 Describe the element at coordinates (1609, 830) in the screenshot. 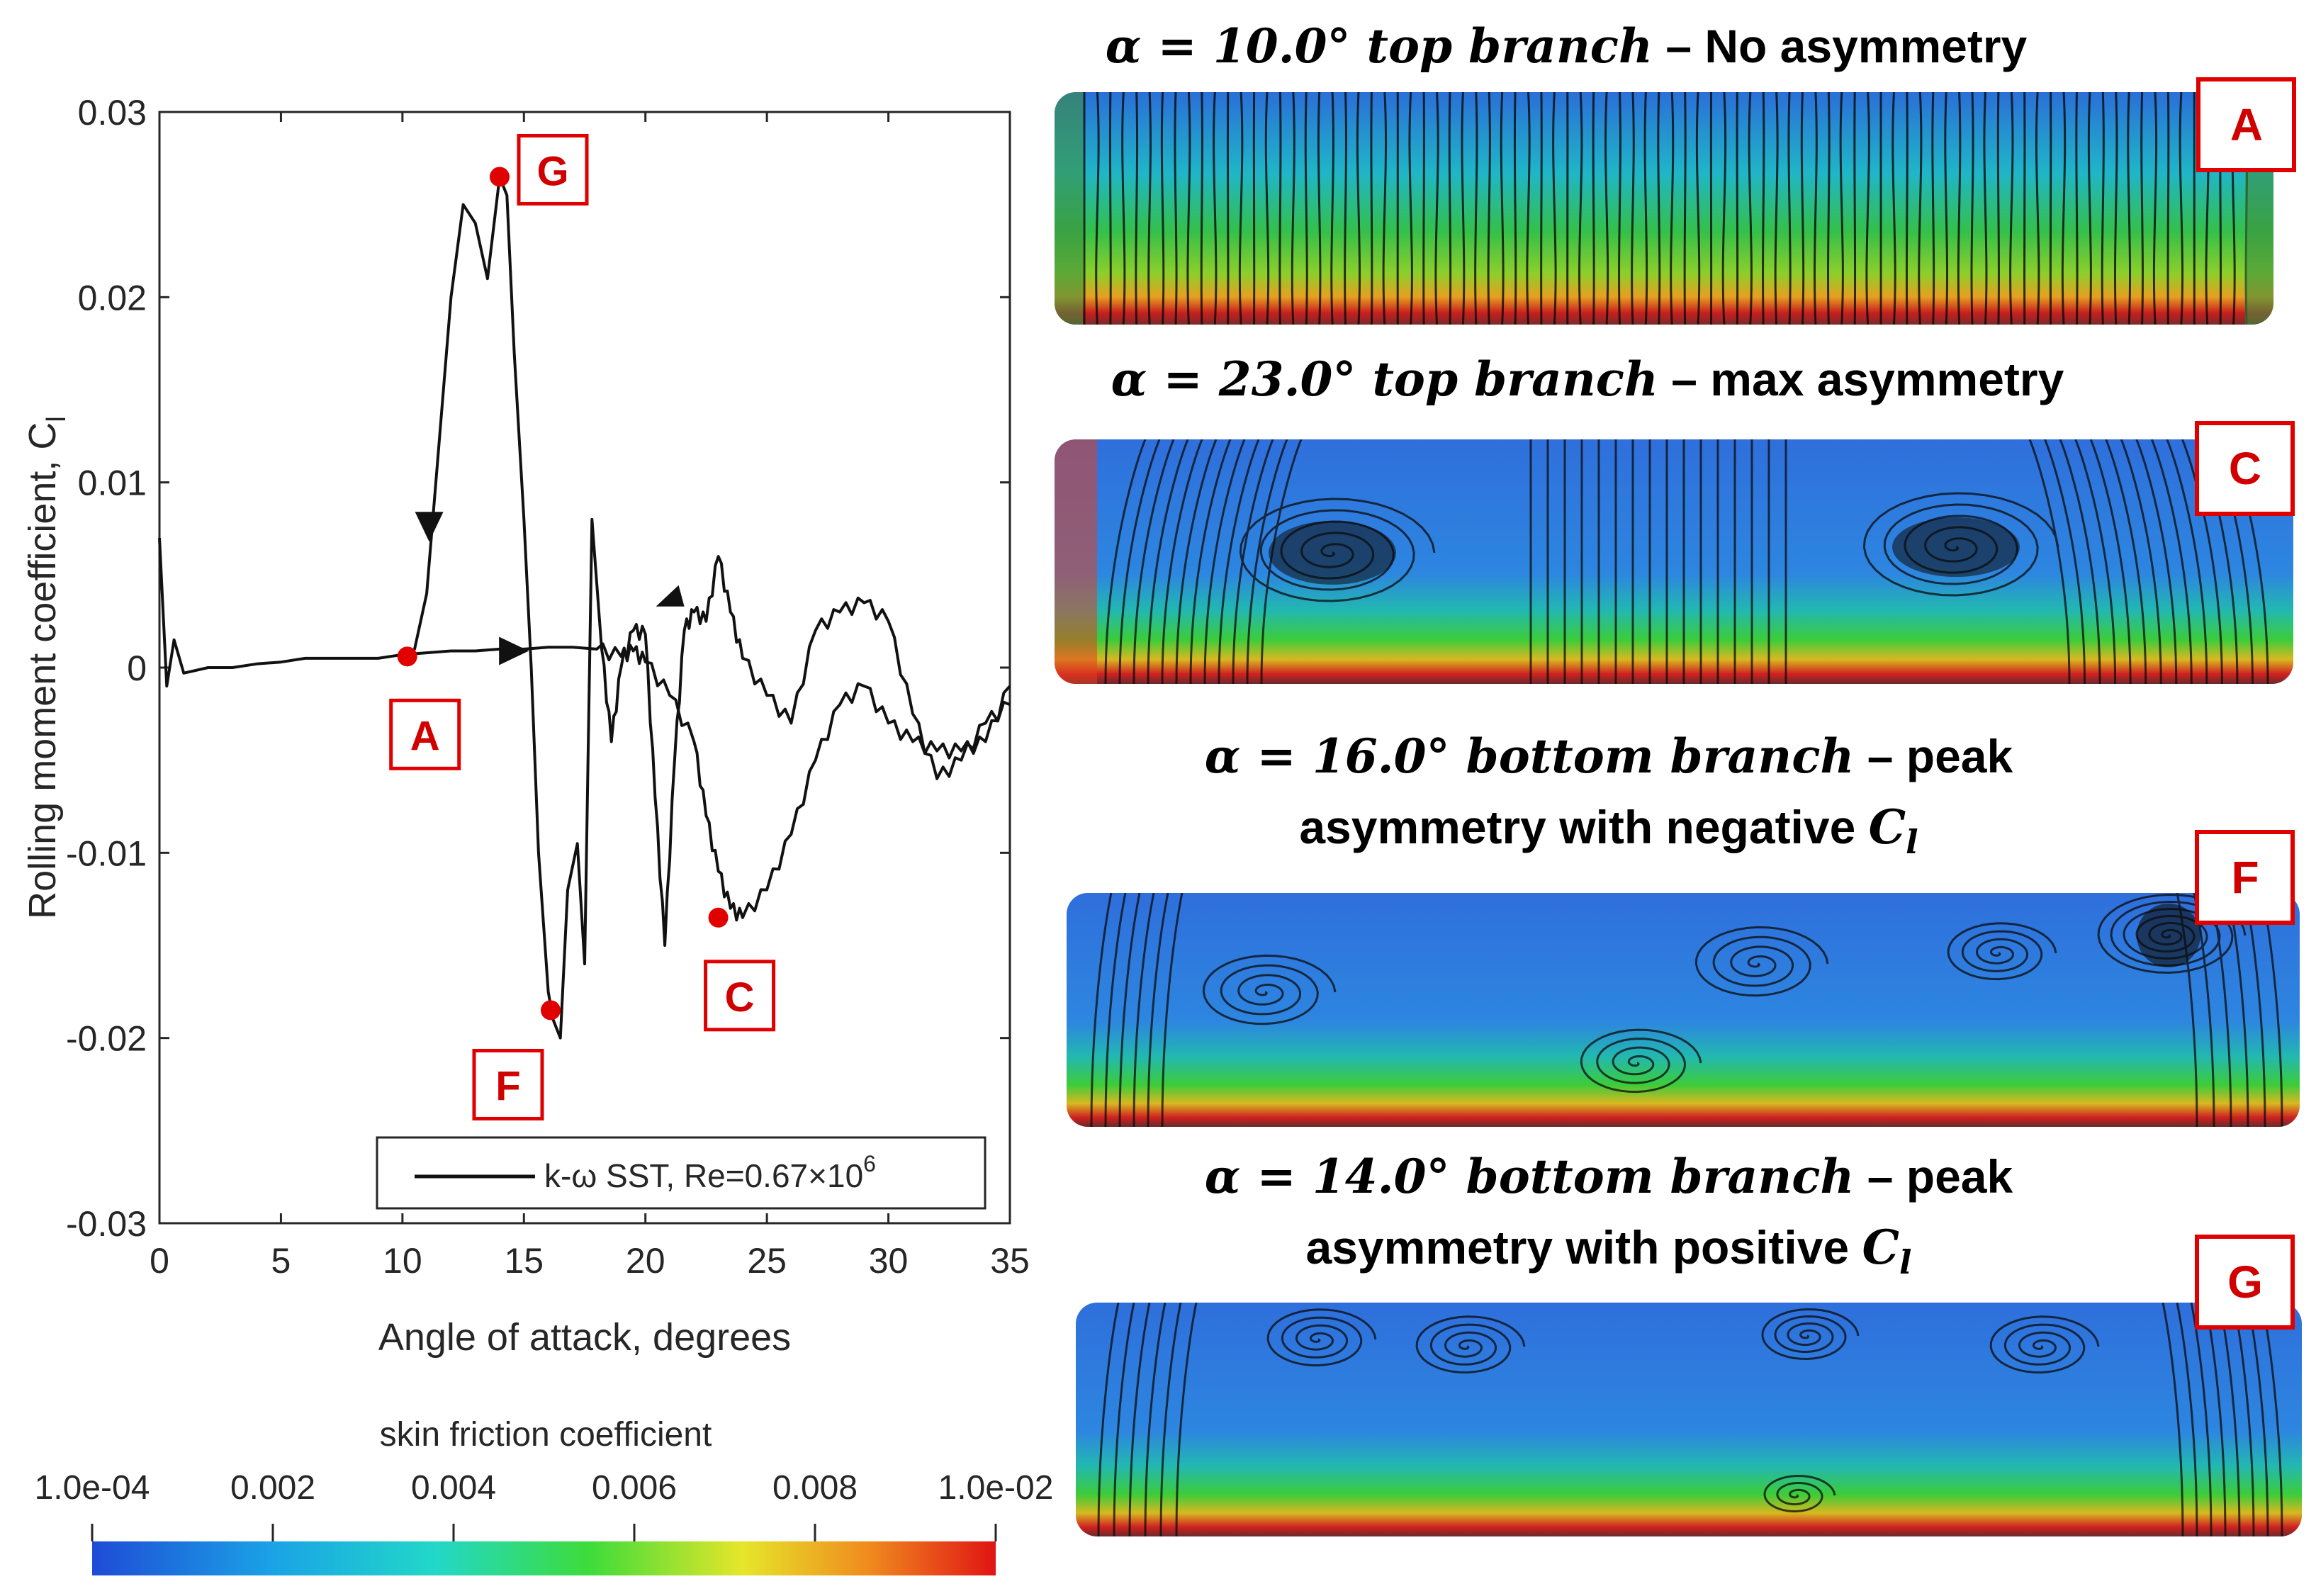

I see `panel-f-title-line2: asymmetry with negative Cl` at that location.